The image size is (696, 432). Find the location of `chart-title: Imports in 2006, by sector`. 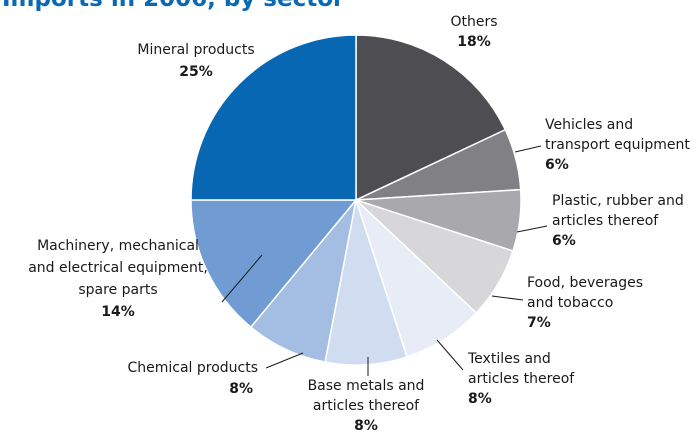

chart-title: Imports in 2006, by sector is located at coordinates (173, 6).